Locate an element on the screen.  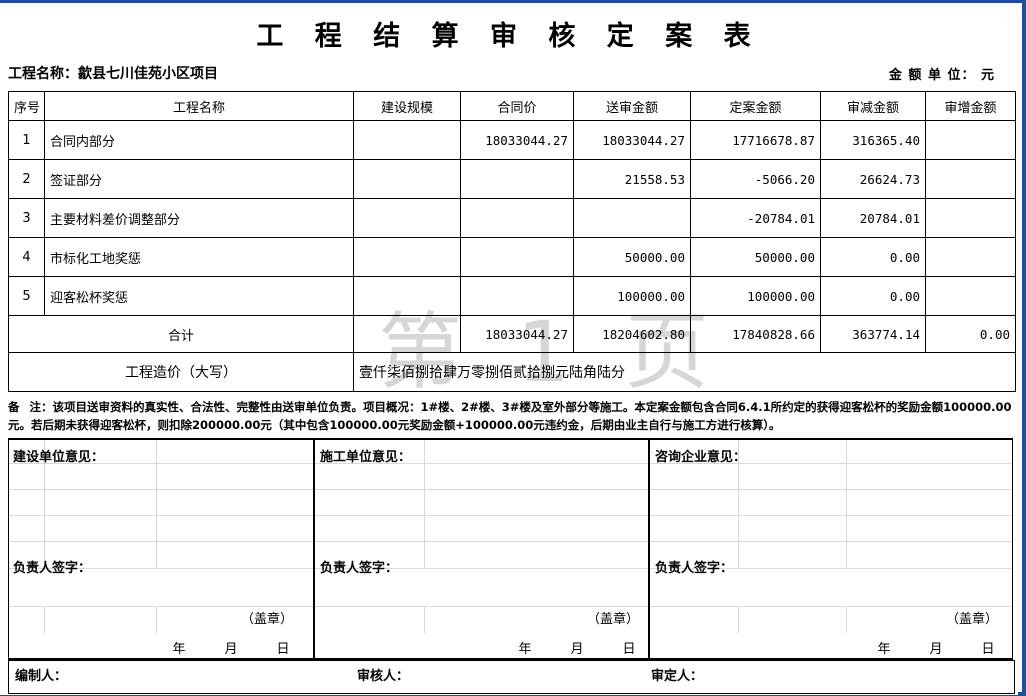
total-contract: 18033044.27 is located at coordinates (517, 334).